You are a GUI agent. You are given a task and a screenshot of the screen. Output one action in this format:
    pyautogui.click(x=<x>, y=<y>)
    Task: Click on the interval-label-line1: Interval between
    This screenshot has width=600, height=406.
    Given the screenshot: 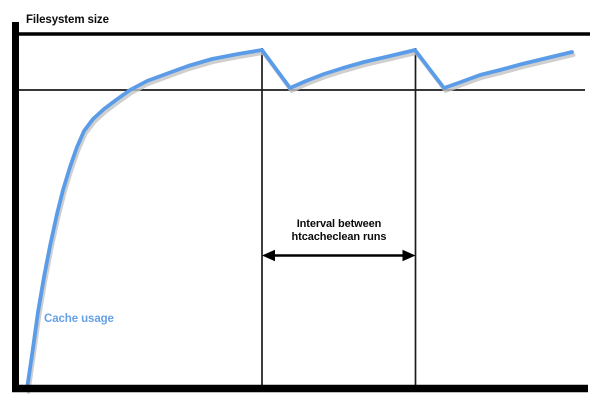 What is the action you would take?
    pyautogui.click(x=339, y=224)
    